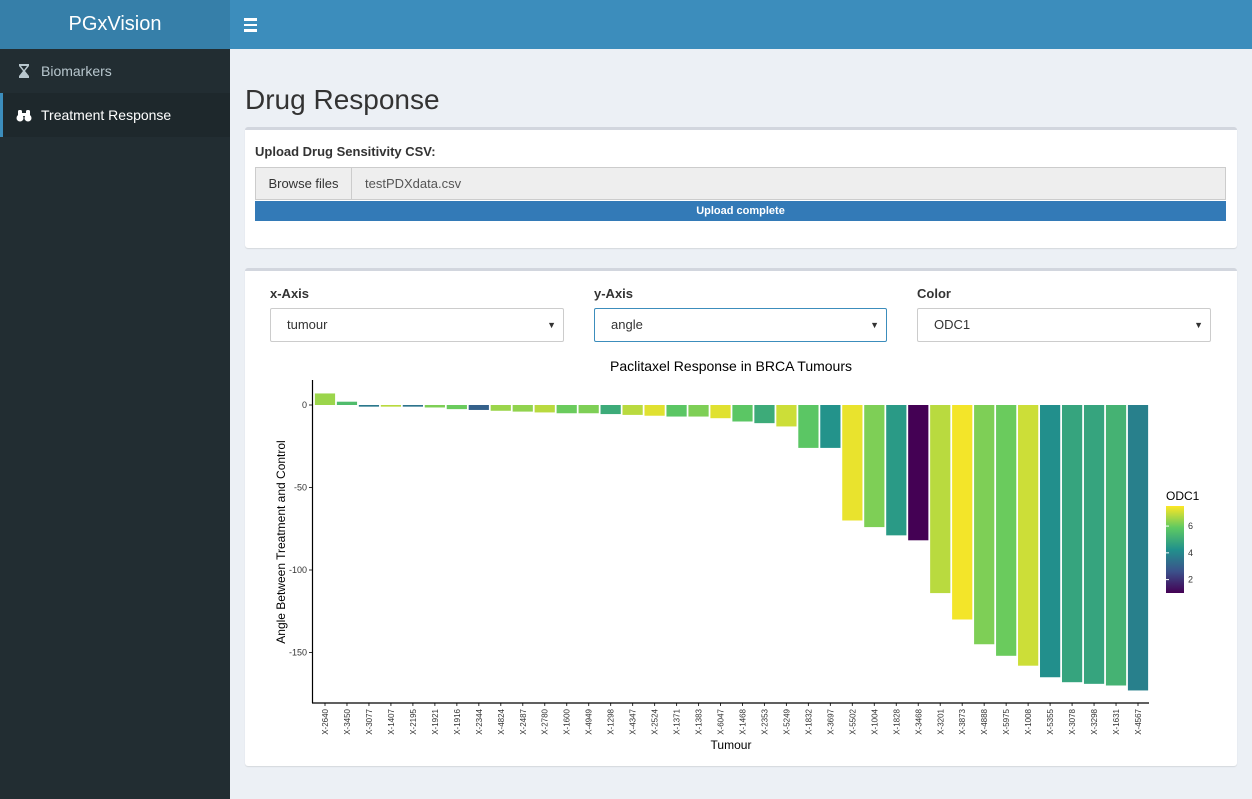 The image size is (1252, 799). Describe the element at coordinates (413, 721) in the screenshot. I see `x-tick-label: X-2195` at that location.